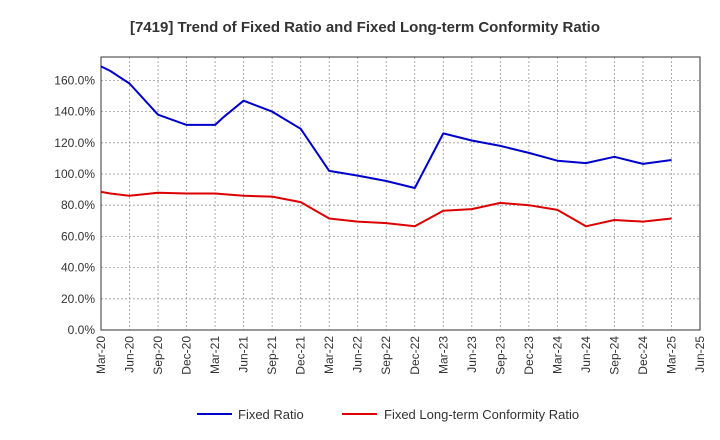  What do you see at coordinates (101, 355) in the screenshot?
I see `x-tick-label: Mar-20` at bounding box center [101, 355].